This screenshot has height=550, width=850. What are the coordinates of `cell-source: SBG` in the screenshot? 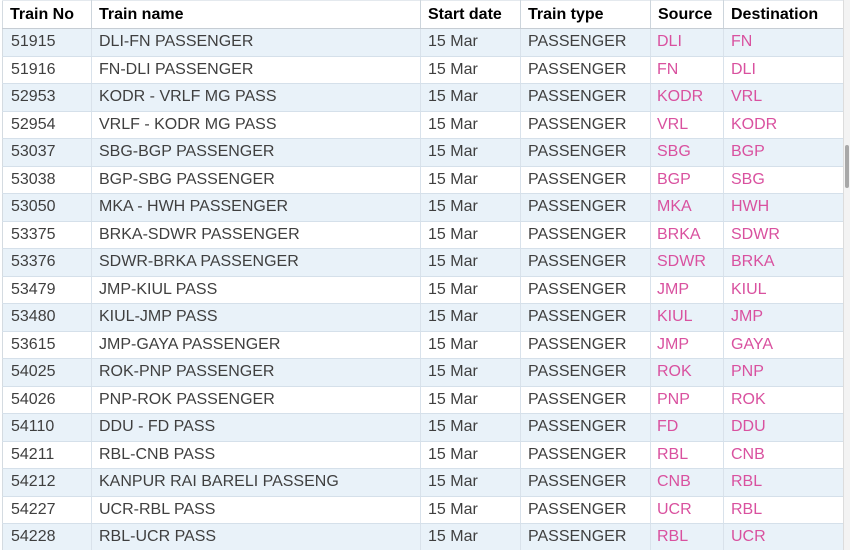 It's located at (687, 152).